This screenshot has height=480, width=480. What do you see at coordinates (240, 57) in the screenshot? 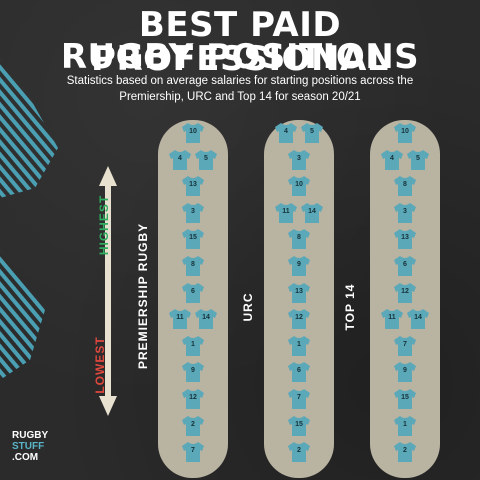
I see `page-title-line2: RUGBY POSITIONS` at bounding box center [240, 57].